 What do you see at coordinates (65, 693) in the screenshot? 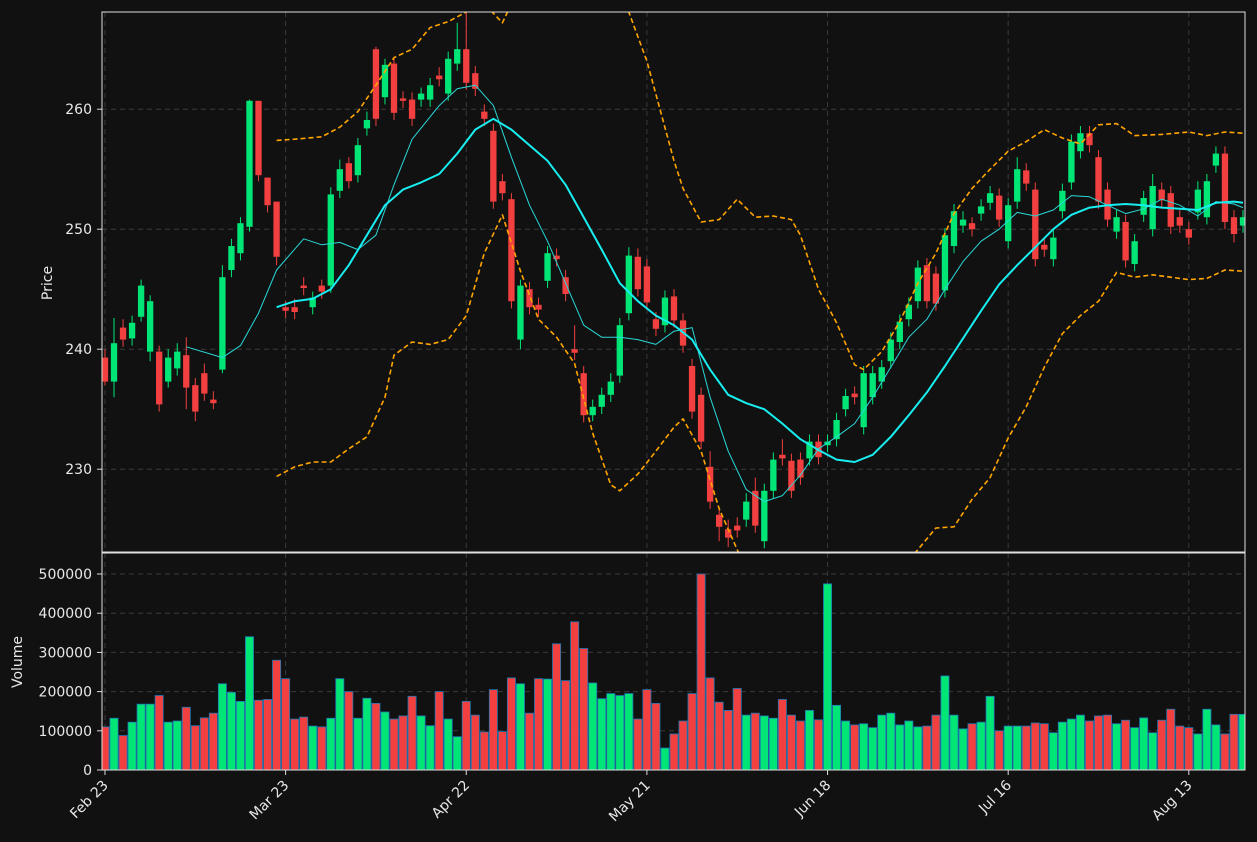
I see `y-tick-label: 200000` at bounding box center [65, 693].